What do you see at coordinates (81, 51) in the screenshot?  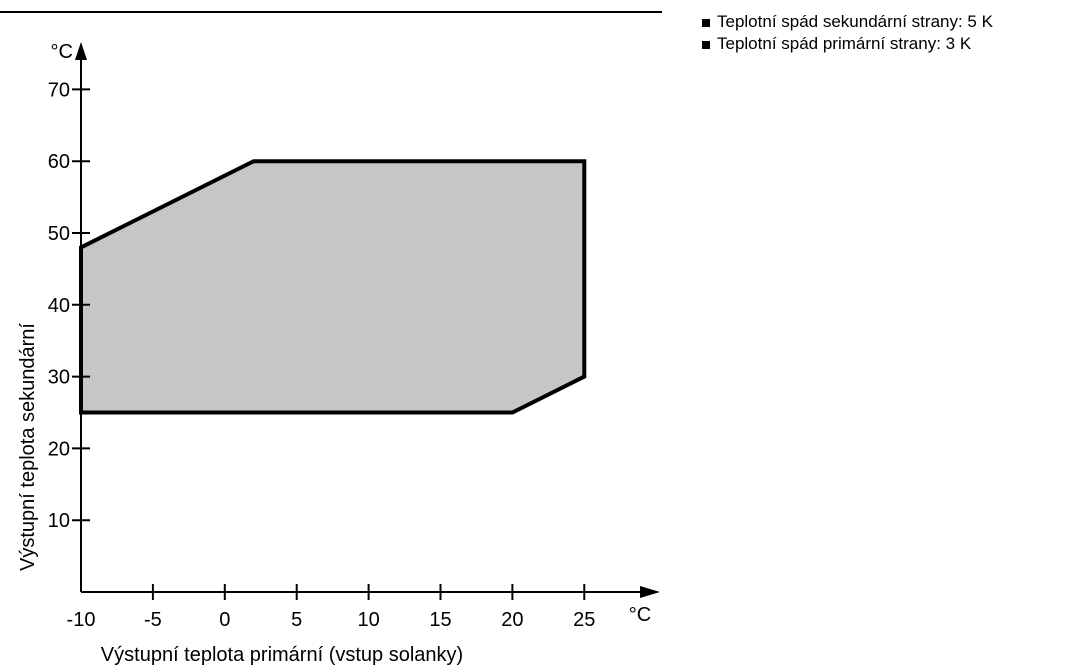 I see `y-axis-arrow-icon` at bounding box center [81, 51].